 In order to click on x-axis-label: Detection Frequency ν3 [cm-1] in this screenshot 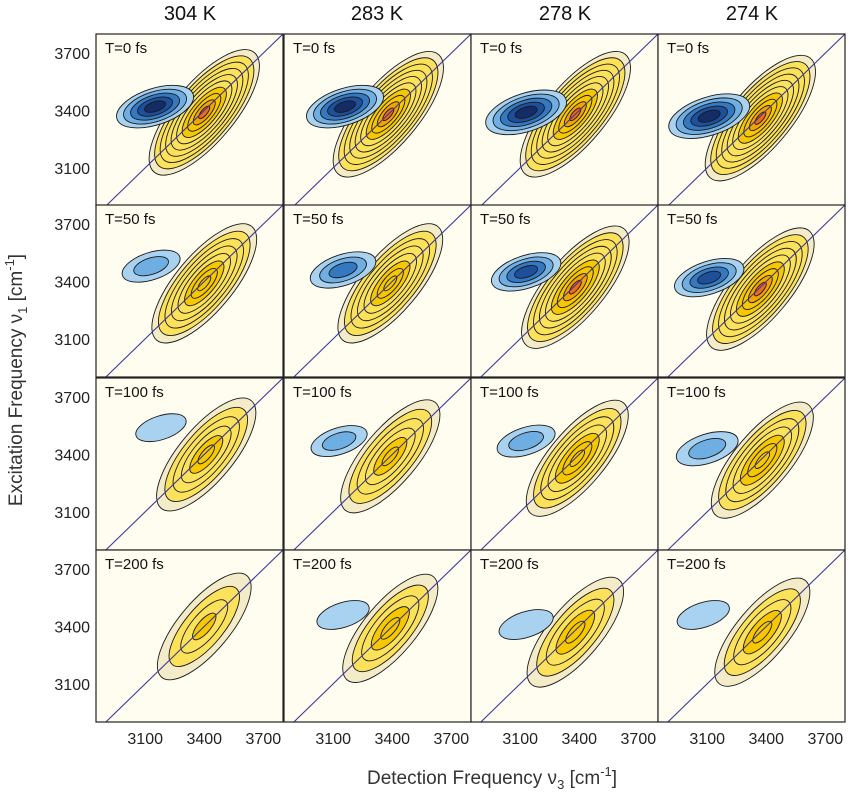, I will do `click(492, 778)`.